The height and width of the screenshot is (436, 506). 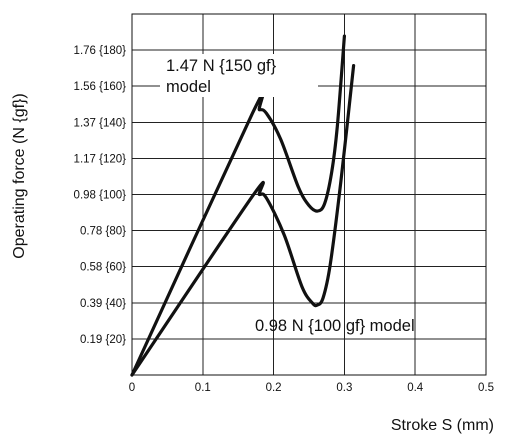 I want to click on series-label: model, so click(x=188, y=87).